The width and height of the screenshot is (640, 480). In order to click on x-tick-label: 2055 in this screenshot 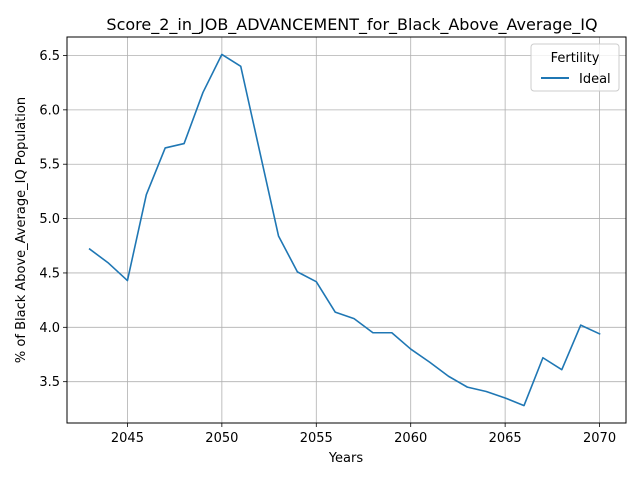, I will do `click(316, 438)`.